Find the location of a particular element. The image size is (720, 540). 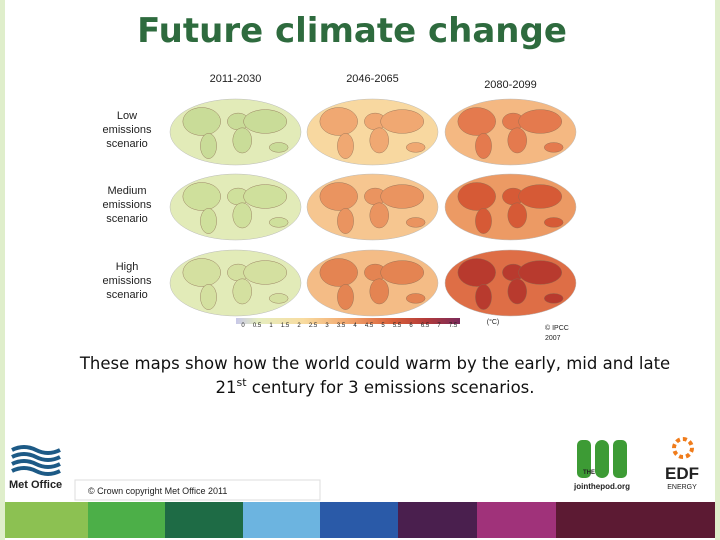

left-border is located at coordinates (2, 270).